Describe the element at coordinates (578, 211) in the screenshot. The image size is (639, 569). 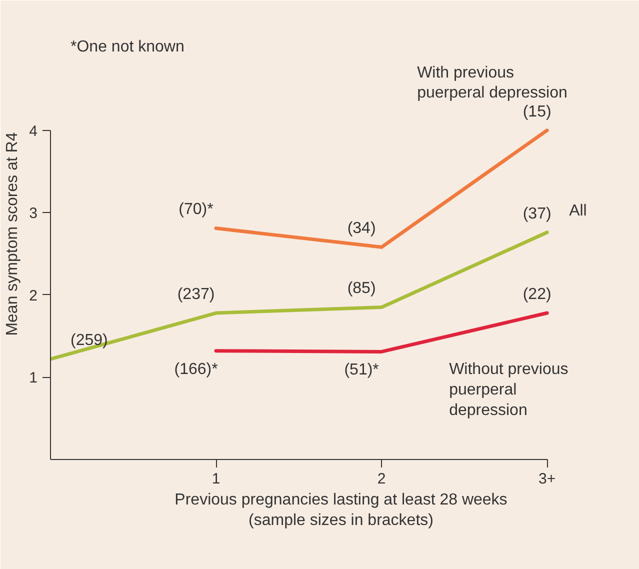
I see `series-label: All` at that location.